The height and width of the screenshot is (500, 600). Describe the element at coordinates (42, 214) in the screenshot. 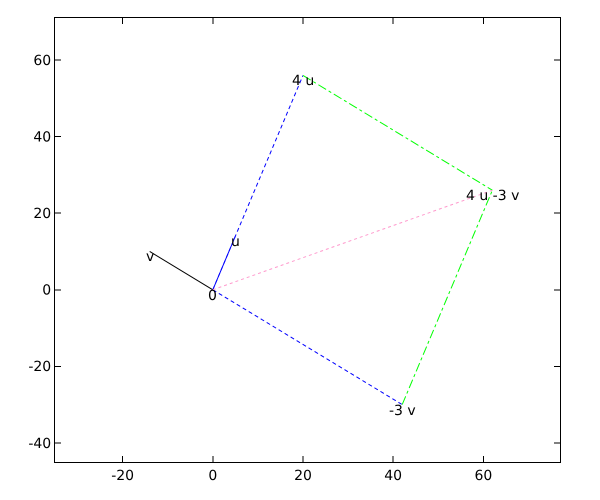

I see `y-tick-label: 20` at that location.